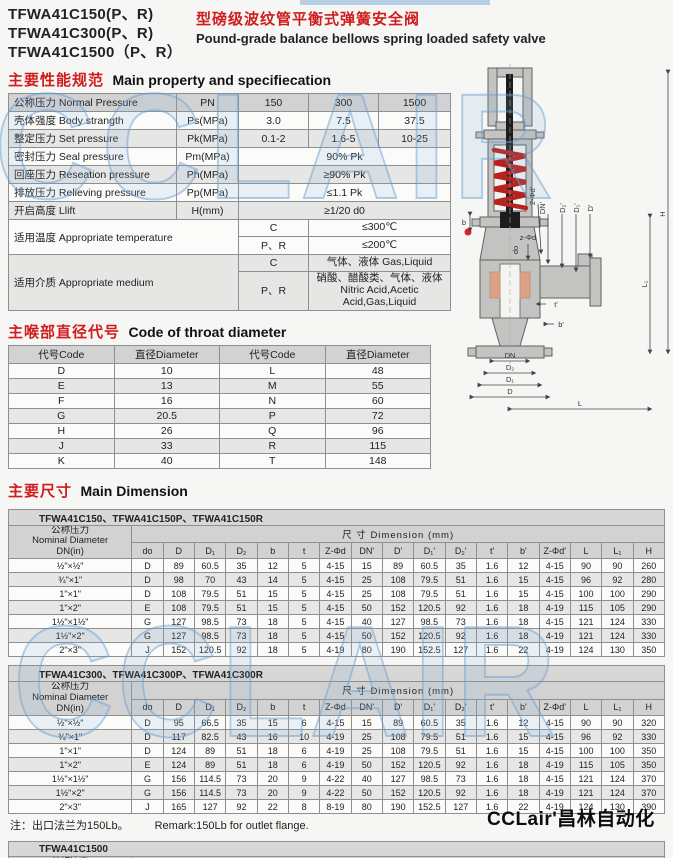 The height and width of the screenshot is (858, 673). What do you see at coordinates (649, 636) in the screenshot?
I see `table-cell: 330` at bounding box center [649, 636].